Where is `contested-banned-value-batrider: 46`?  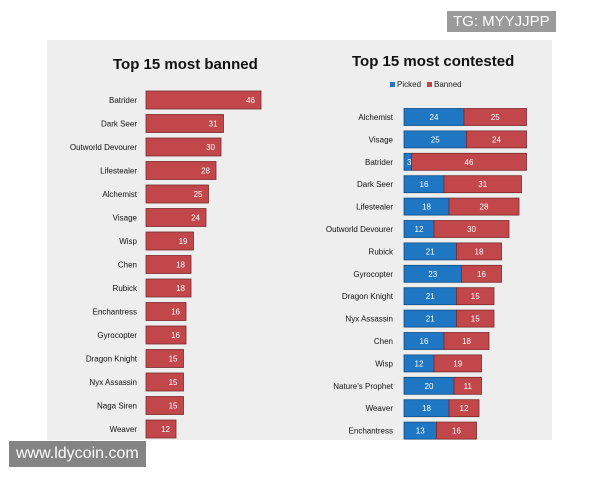 contested-banned-value-batrider: 46 is located at coordinates (469, 162).